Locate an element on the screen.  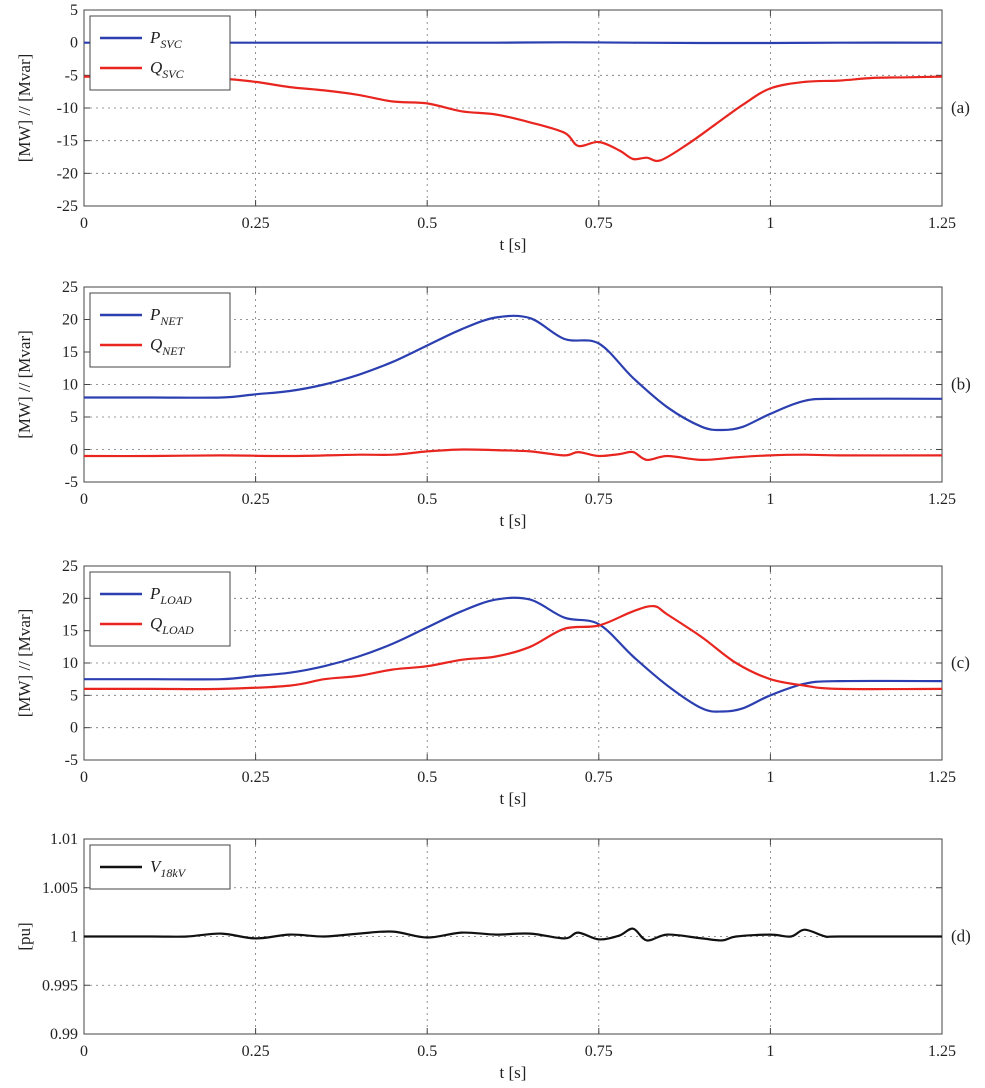
legend-entry: PSVC is located at coordinates (166, 39).